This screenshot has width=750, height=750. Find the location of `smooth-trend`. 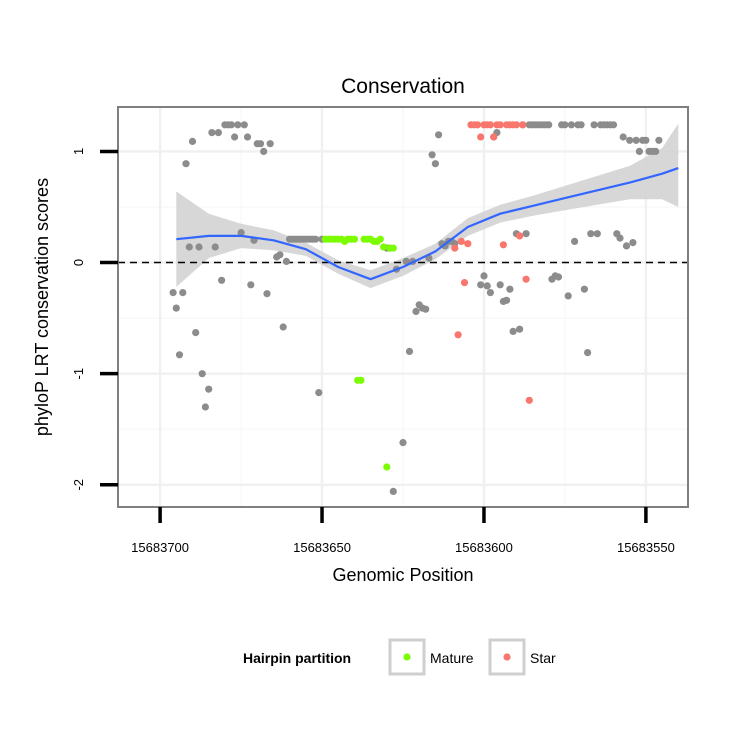

smooth-trend is located at coordinates (427, 224).